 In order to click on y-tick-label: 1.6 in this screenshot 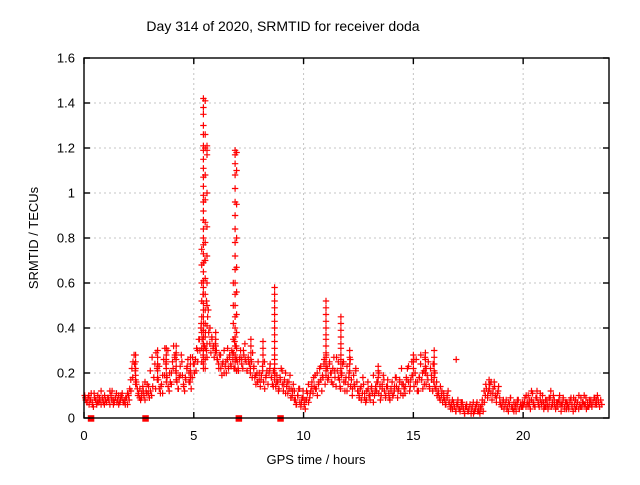, I will do `click(66, 58)`.